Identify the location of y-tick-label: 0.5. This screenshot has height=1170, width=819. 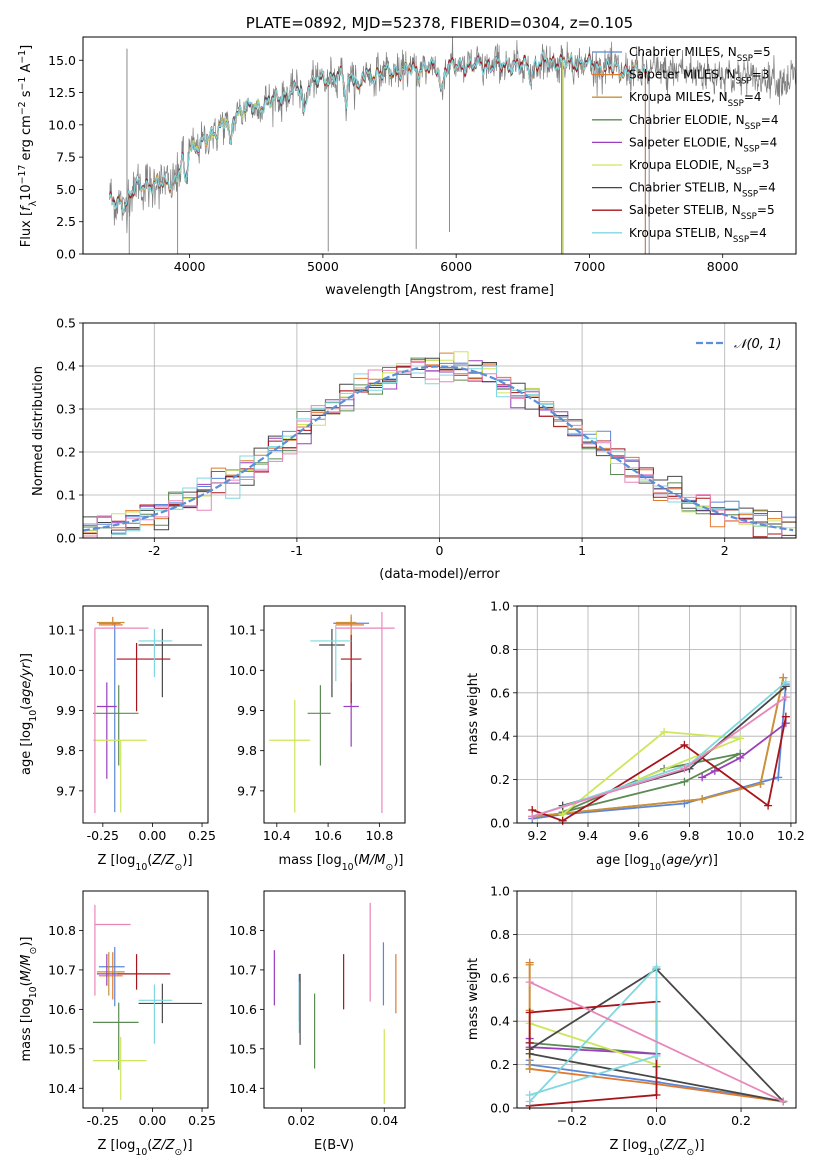
(66, 323).